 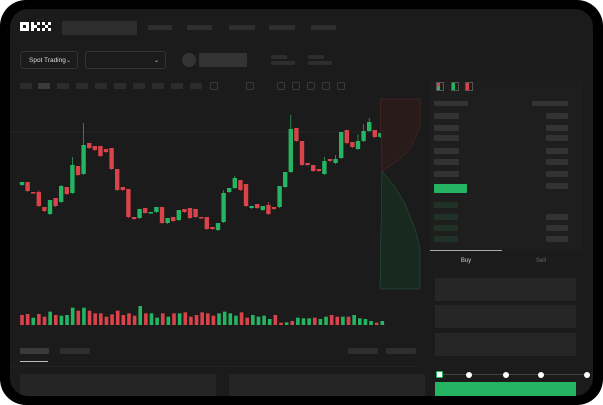 What do you see at coordinates (513, 374) in the screenshot?
I see `amount-slider-track` at bounding box center [513, 374].